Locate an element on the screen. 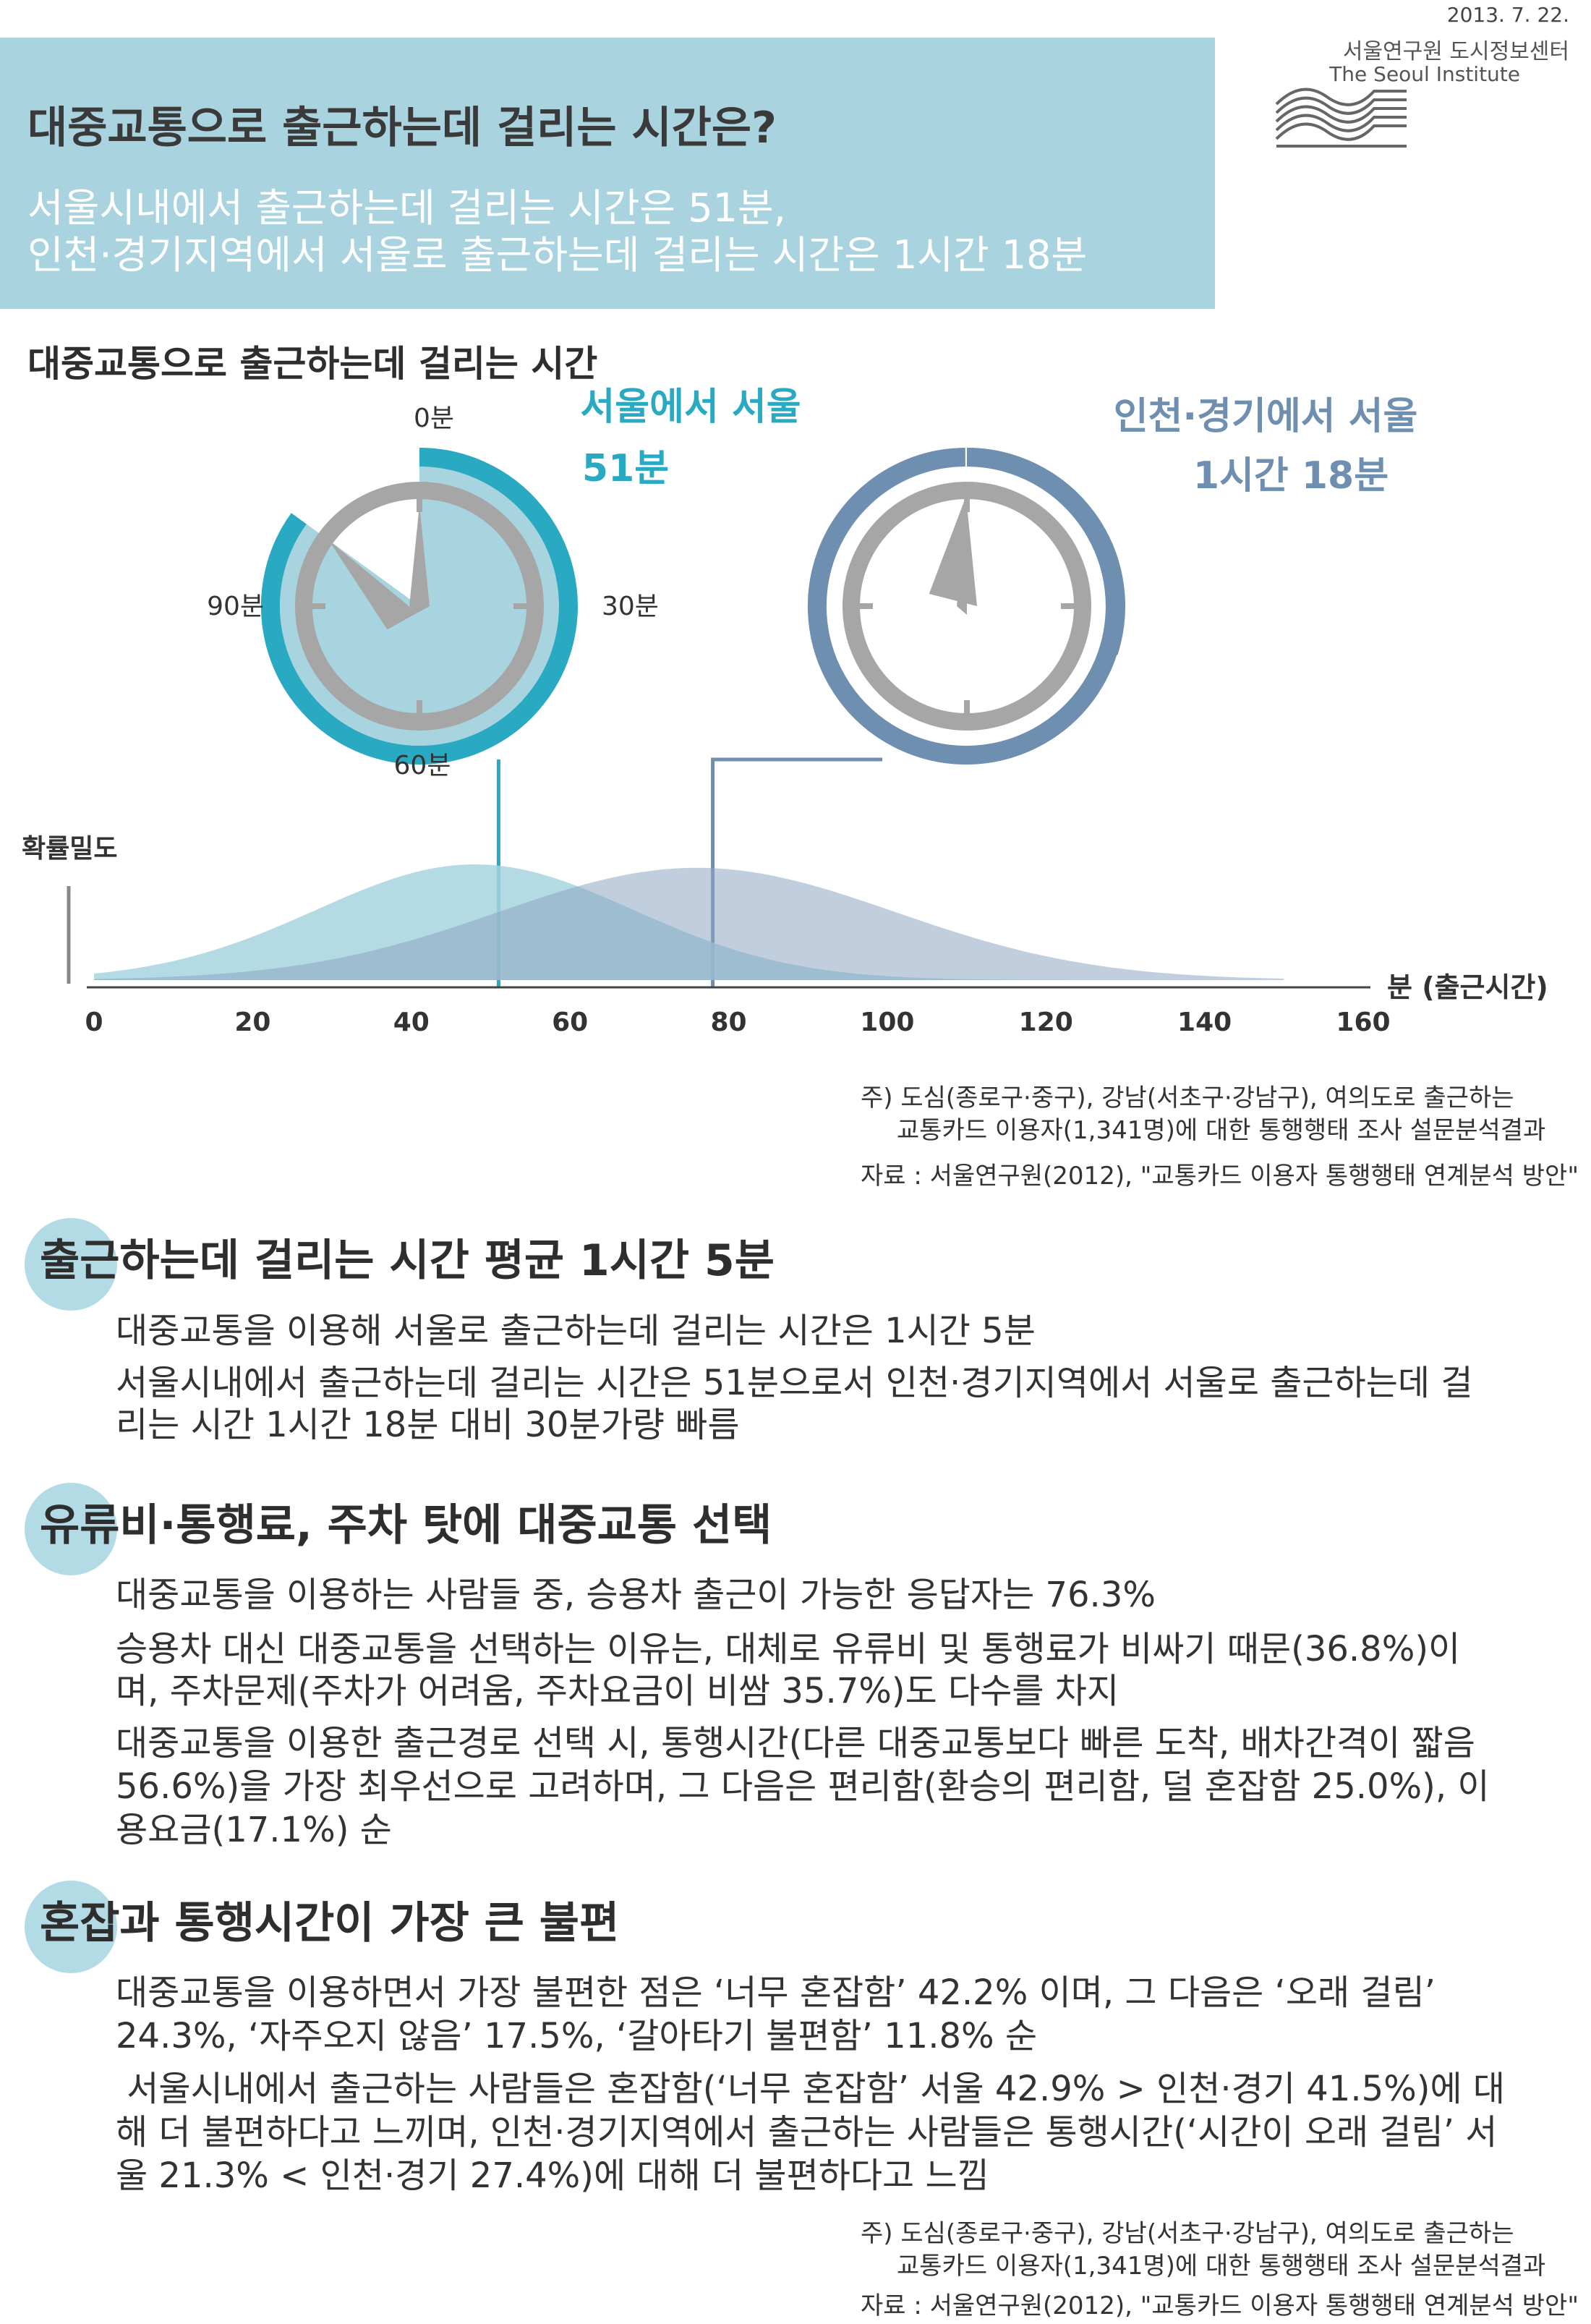  org-name-korean: 서울연구원 도시정보센터 is located at coordinates (1455, 51).